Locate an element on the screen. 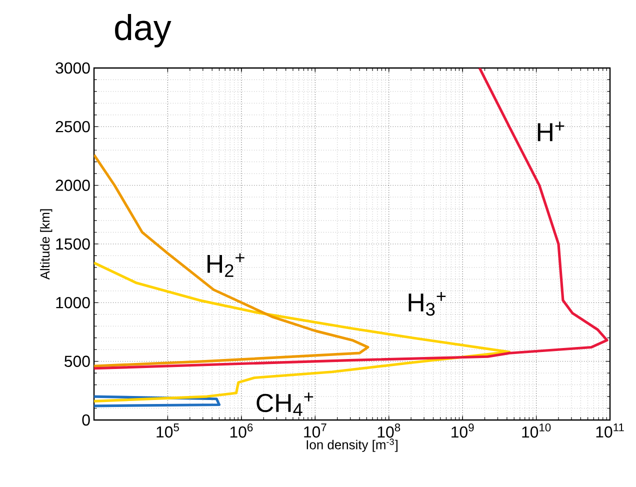 The image size is (636, 487). x-axis-title: Ion density [m$^{-3}$] is located at coordinates (352, 445).